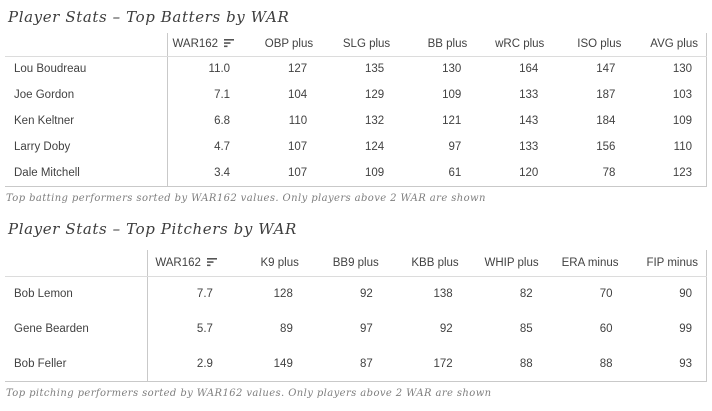  Describe the element at coordinates (222, 172) in the screenshot. I see `value-cell: 3.4` at that location.